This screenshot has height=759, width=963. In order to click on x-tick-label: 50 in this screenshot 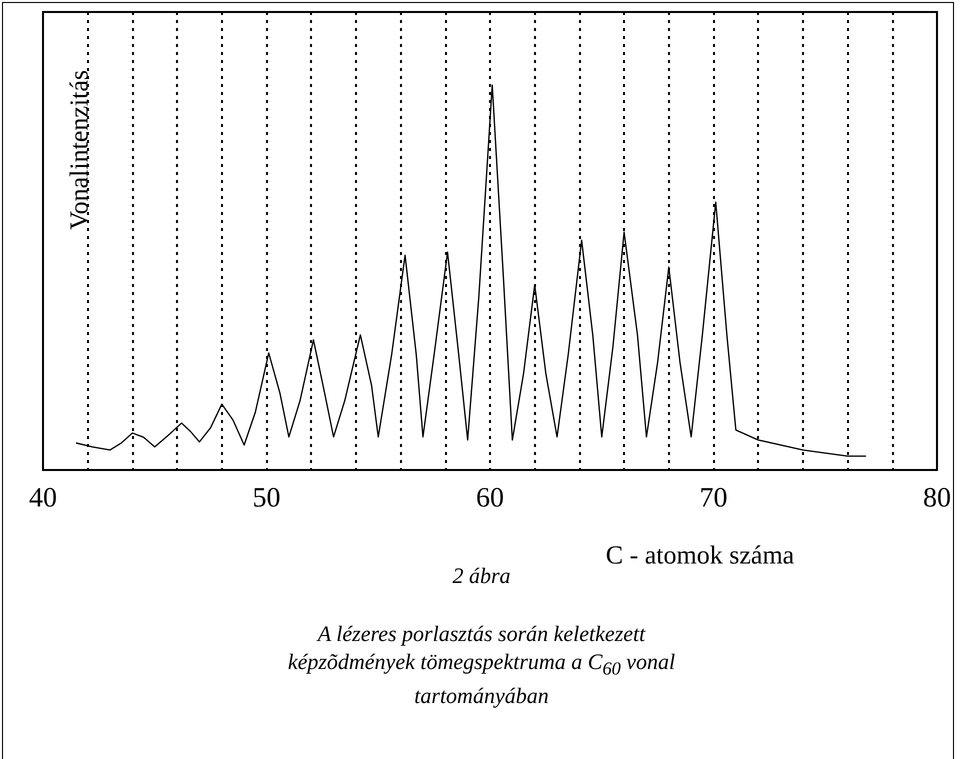, I will do `click(266, 498)`.